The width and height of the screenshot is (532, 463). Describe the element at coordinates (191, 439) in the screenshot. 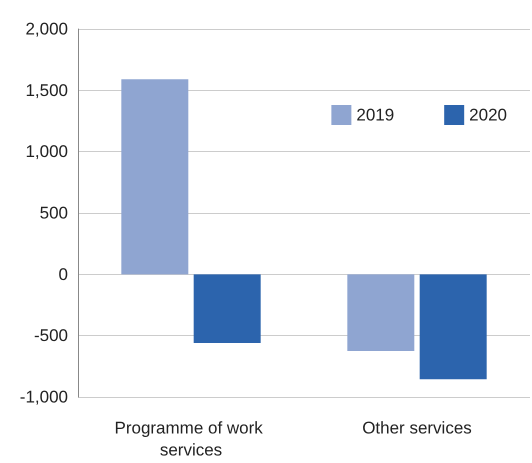

I see `x-tick-label: Programme of work services` at that location.